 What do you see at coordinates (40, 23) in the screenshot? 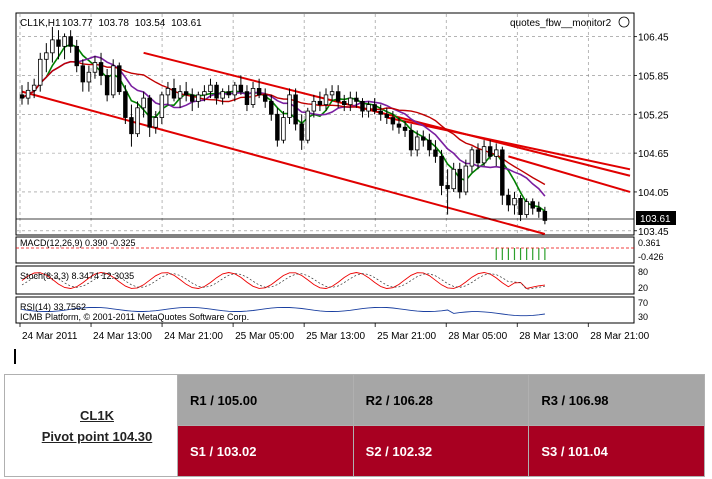
I see `chart-symbol: CL1K,H1` at bounding box center [40, 23].